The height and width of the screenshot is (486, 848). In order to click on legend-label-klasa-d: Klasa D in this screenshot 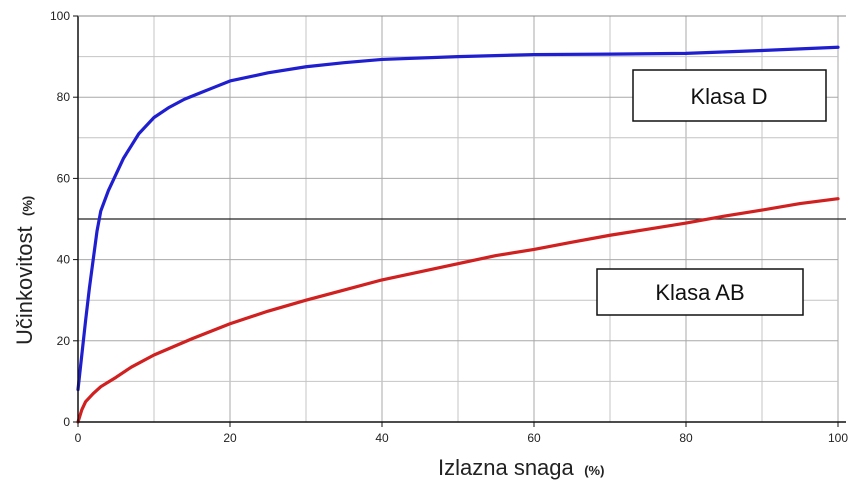, I will do `click(728, 96)`.